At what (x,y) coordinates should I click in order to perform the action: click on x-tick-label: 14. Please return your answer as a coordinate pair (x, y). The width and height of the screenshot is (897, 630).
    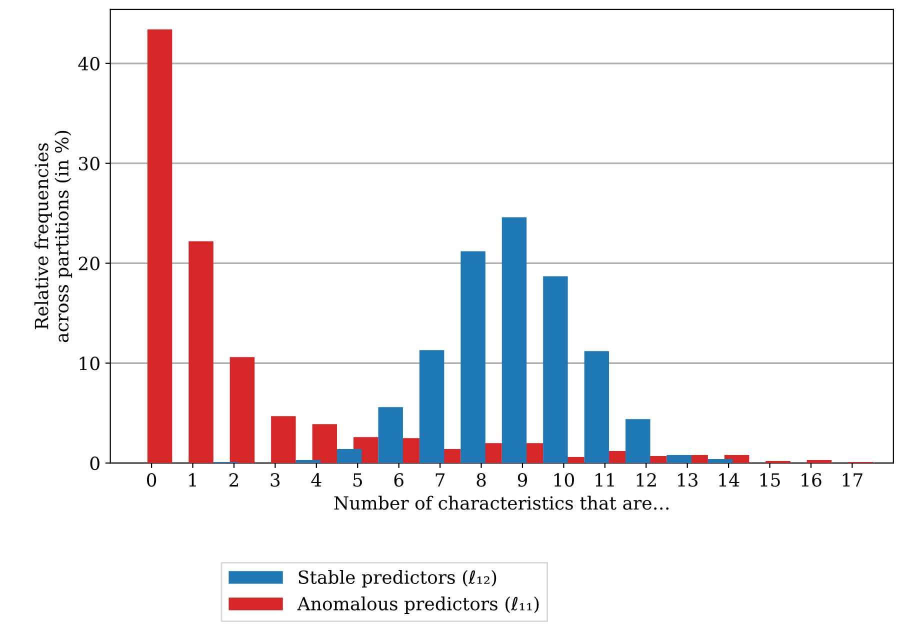
    Looking at the image, I should click on (729, 479).